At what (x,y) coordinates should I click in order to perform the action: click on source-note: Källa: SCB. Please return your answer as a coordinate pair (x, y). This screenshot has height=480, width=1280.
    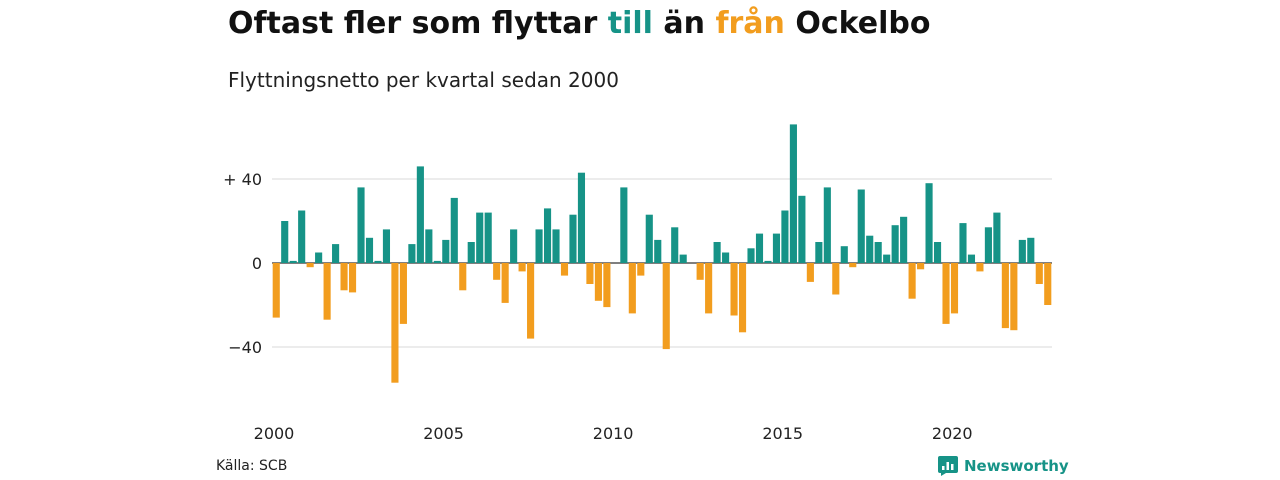
    Looking at the image, I should click on (252, 466).